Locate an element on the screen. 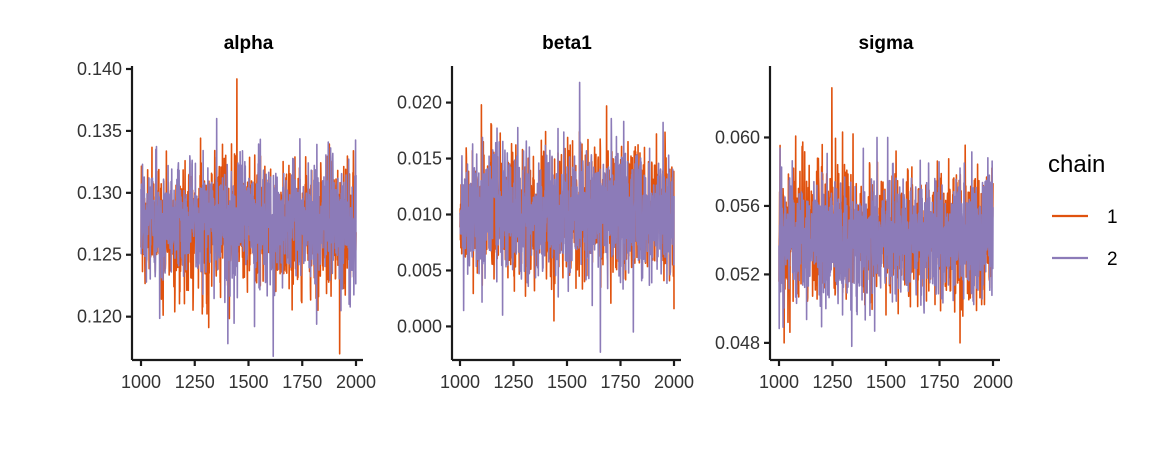 The height and width of the screenshot is (460, 1152). legend: chain 1 2 is located at coordinates (1083, 210).